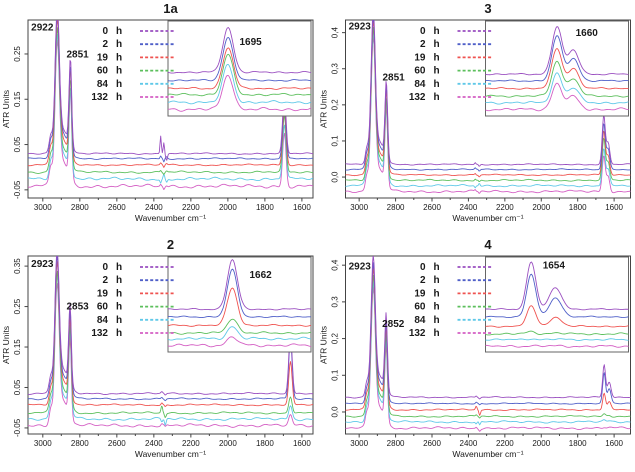  Describe the element at coordinates (487, 8) in the screenshot. I see `panel-title: 3` at that location.